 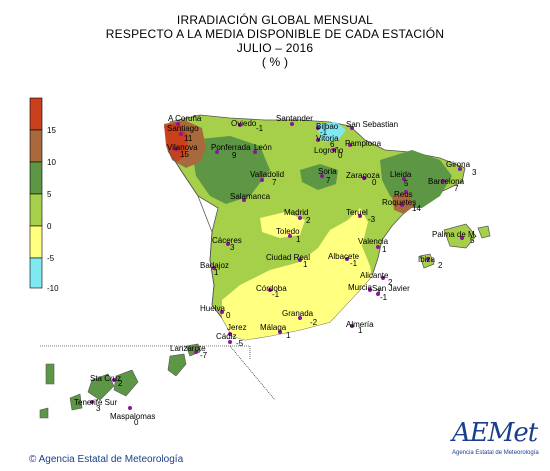 I want to click on station: Santander, so click(x=294, y=120).